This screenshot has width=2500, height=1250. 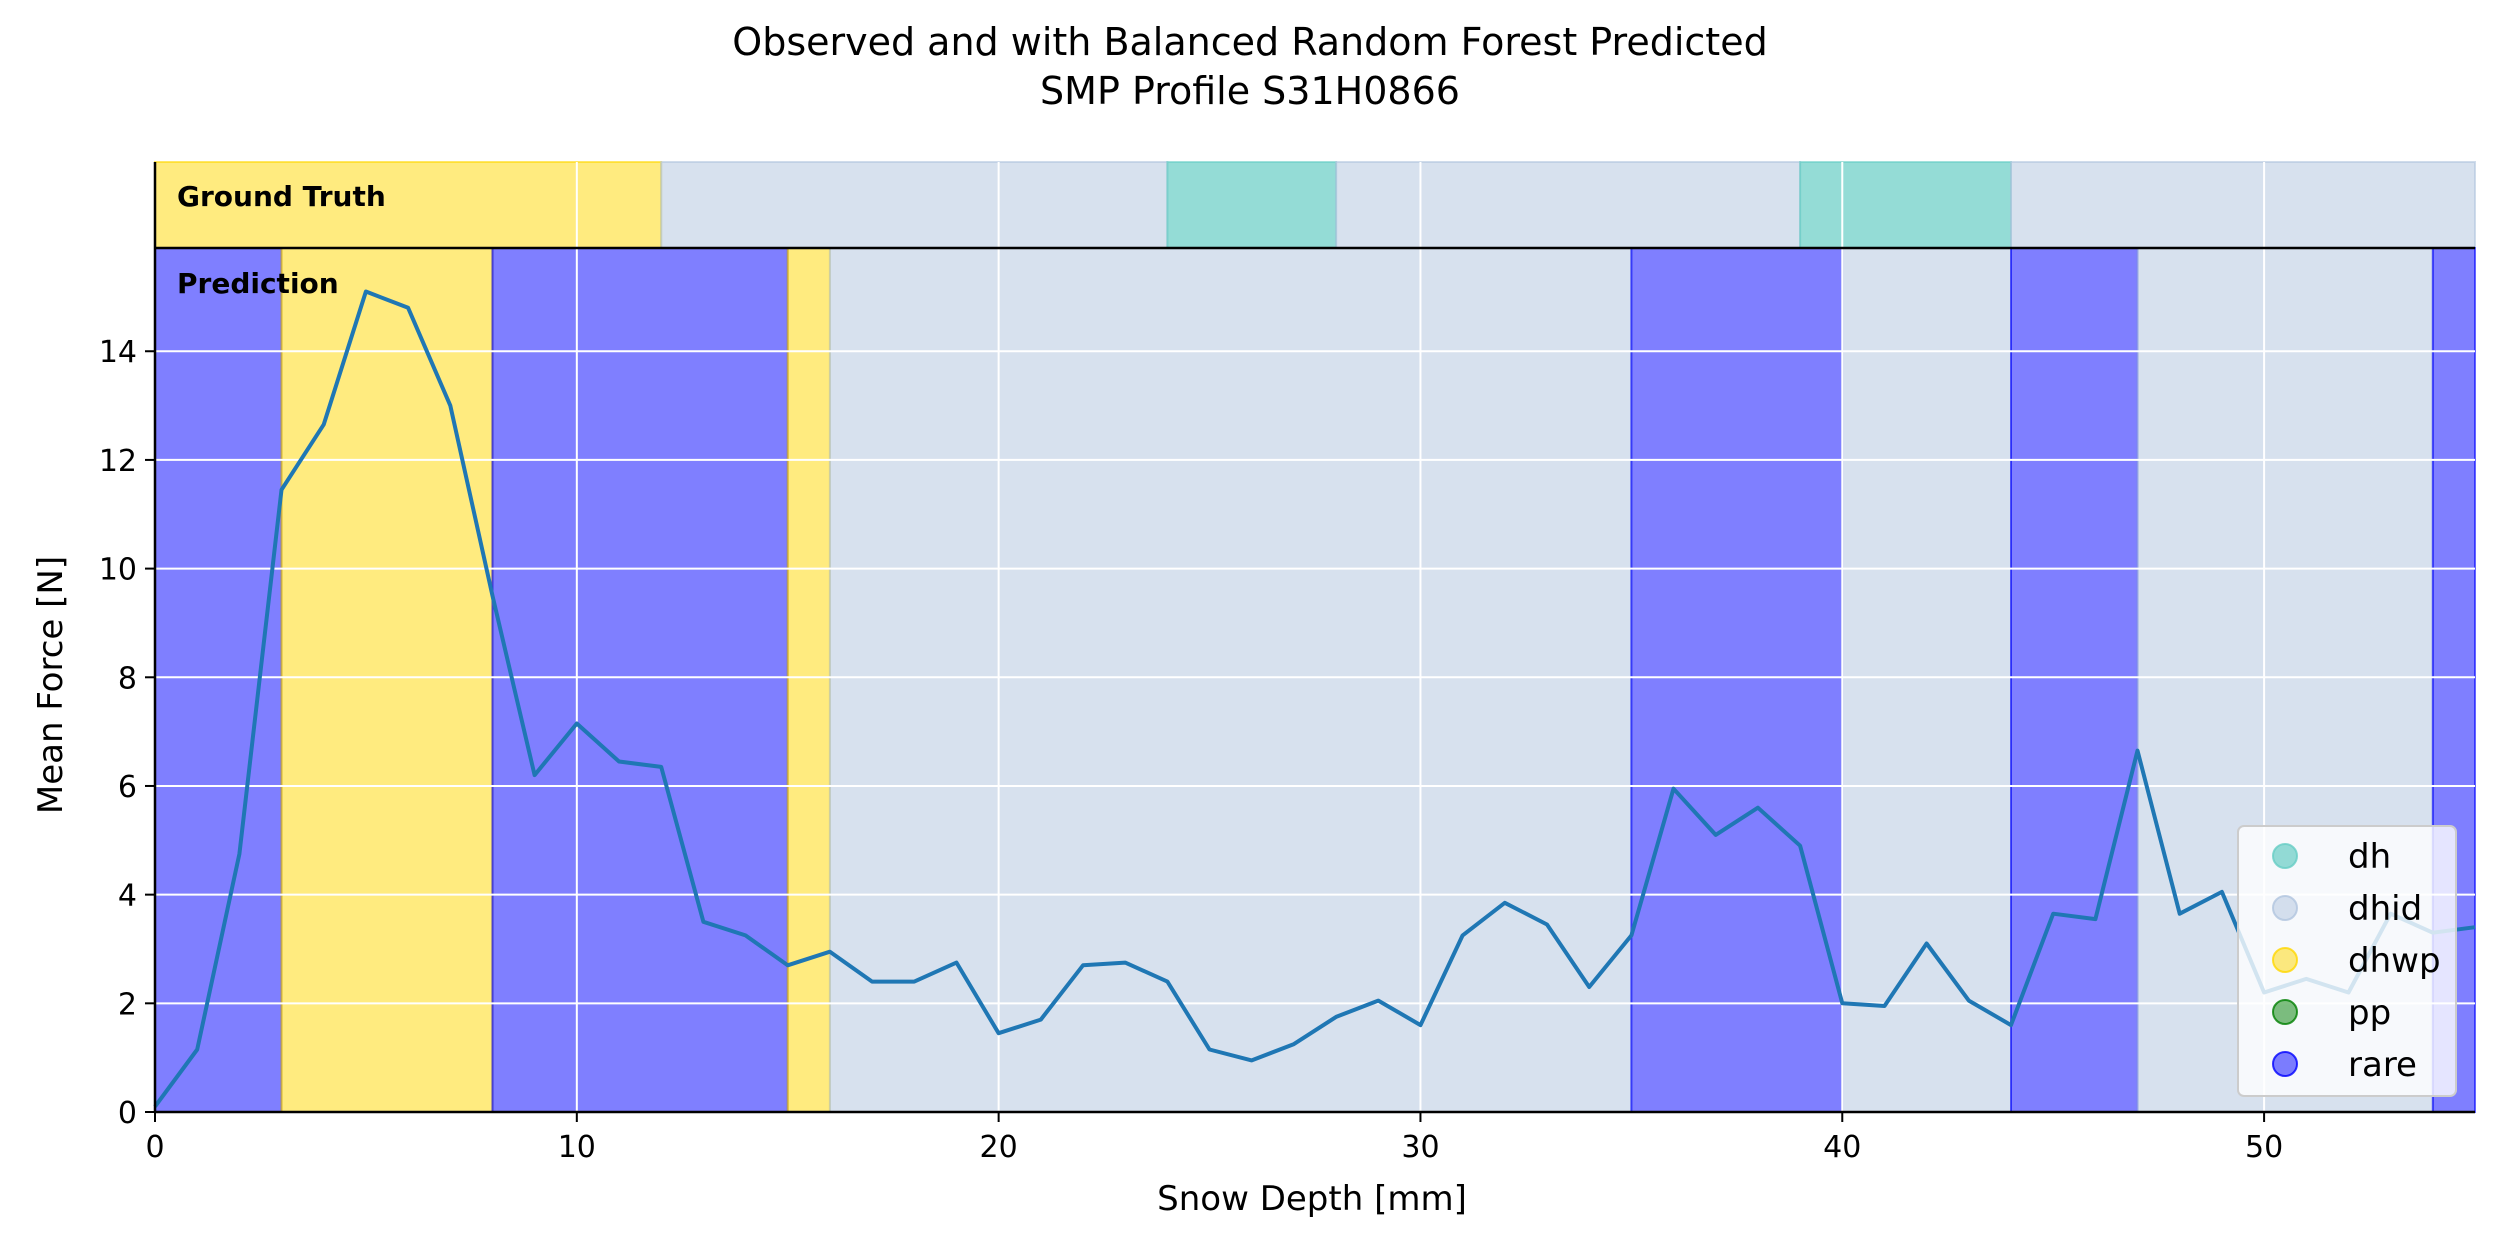 What do you see at coordinates (127, 896) in the screenshot?
I see `y-tick-label: 4` at bounding box center [127, 896].